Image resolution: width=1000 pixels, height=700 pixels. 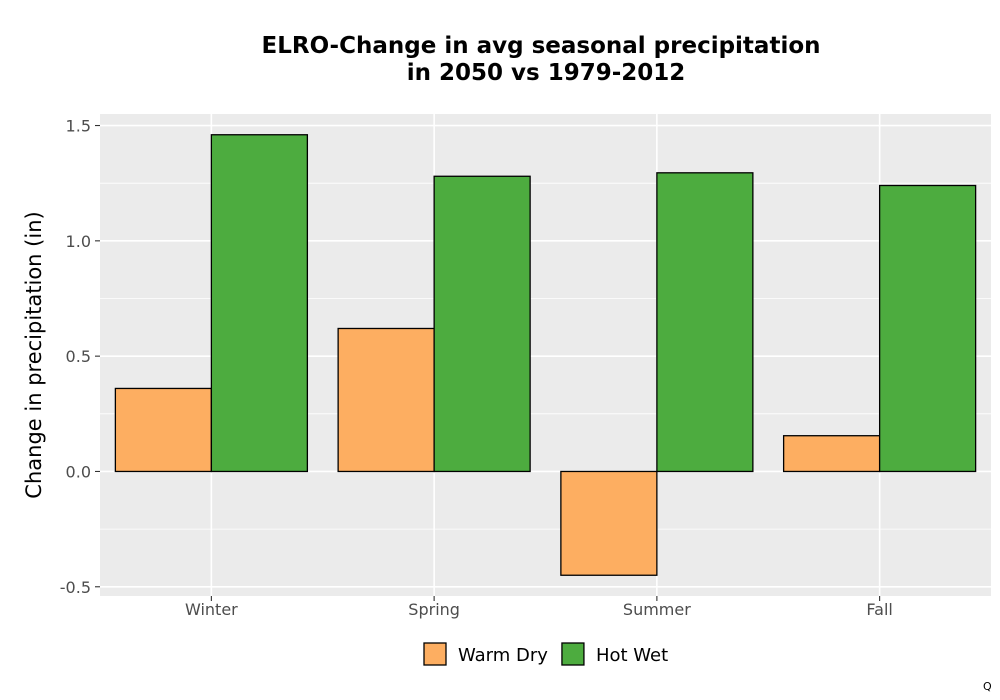 I want to click on y-tick-label: -0.5, so click(x=75, y=587).